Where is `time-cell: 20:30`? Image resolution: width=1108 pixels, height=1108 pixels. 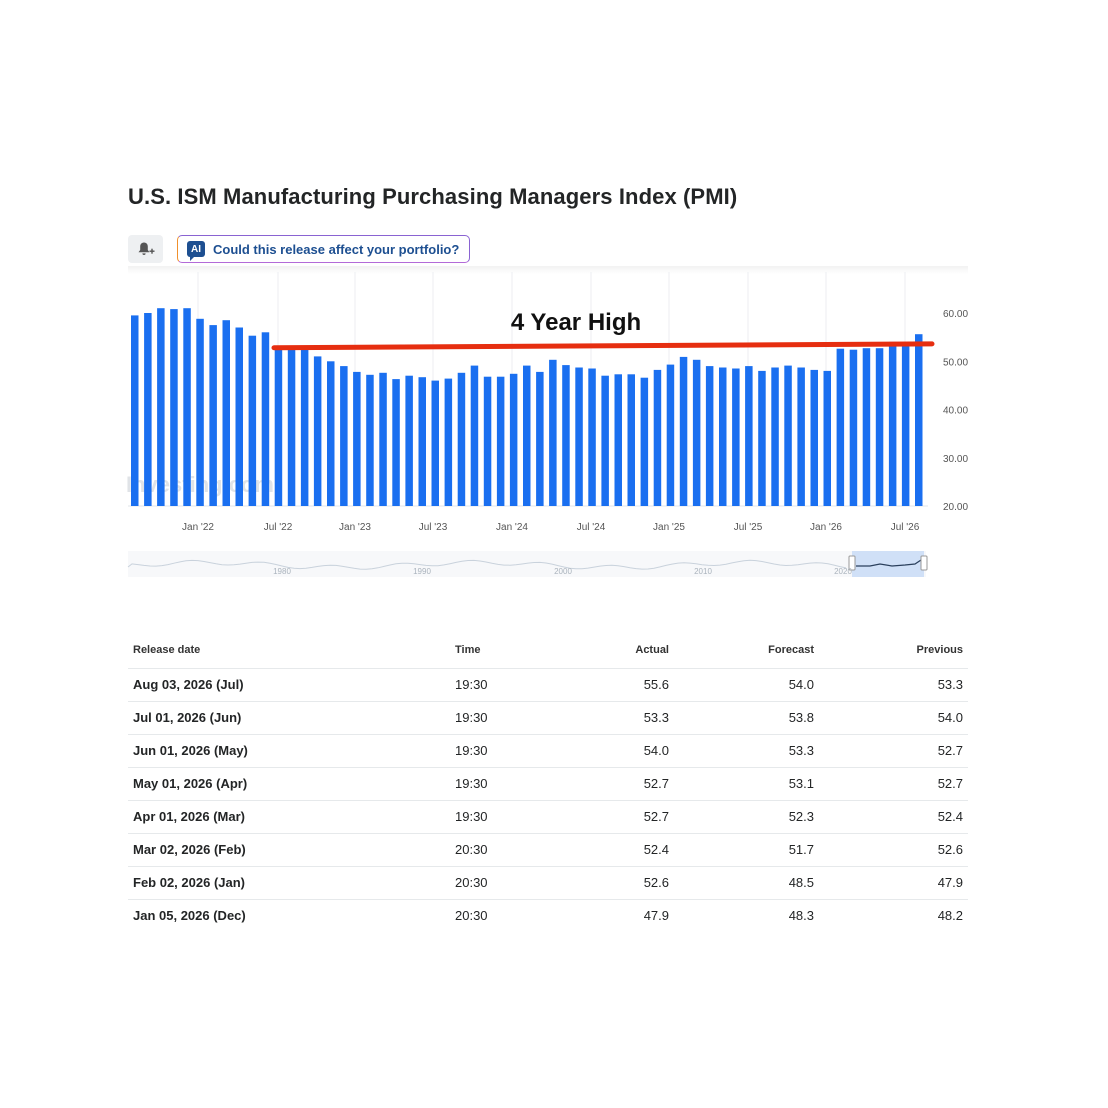 time-cell: 20:30 is located at coordinates (471, 916).